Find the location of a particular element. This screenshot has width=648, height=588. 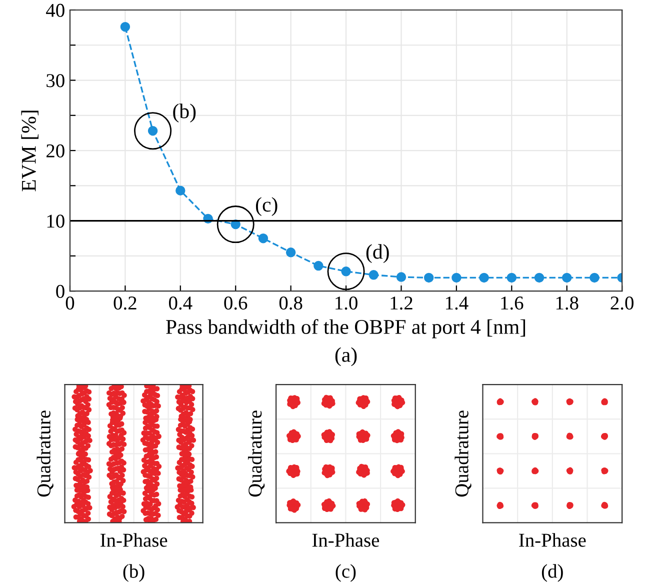

x-tick-label: 0.6 is located at coordinates (236, 303).